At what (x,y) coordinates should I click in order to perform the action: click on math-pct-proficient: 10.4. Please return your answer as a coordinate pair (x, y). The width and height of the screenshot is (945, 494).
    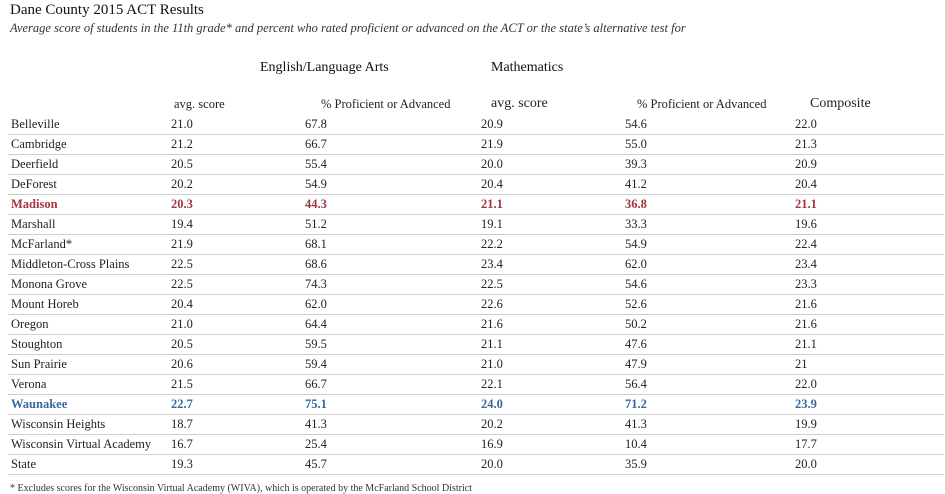
    Looking at the image, I should click on (707, 444).